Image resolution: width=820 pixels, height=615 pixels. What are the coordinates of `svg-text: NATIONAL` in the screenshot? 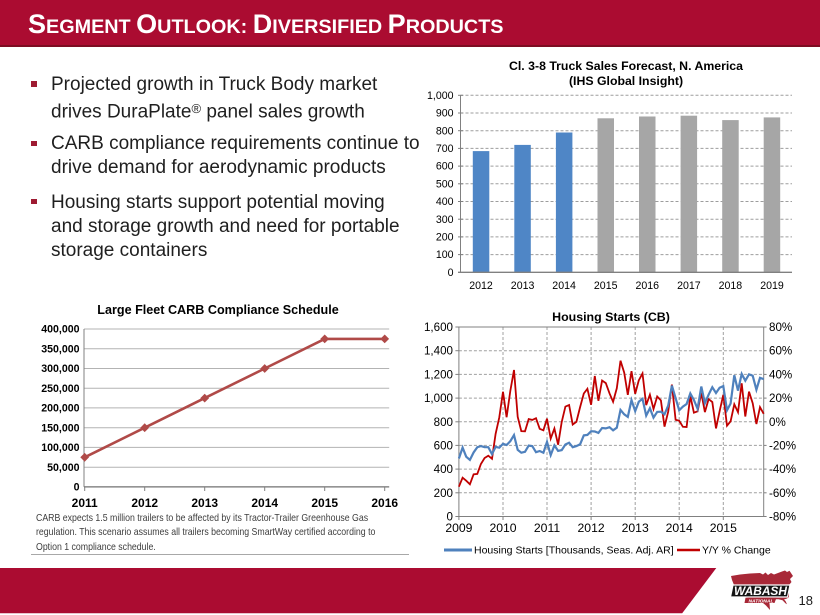 It's located at (761, 600).